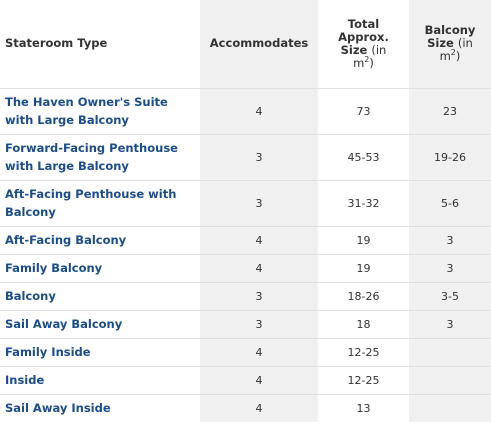 This screenshot has width=491, height=424. Describe the element at coordinates (445, 56) in the screenshot. I see `header-balcony-unit: m` at that location.